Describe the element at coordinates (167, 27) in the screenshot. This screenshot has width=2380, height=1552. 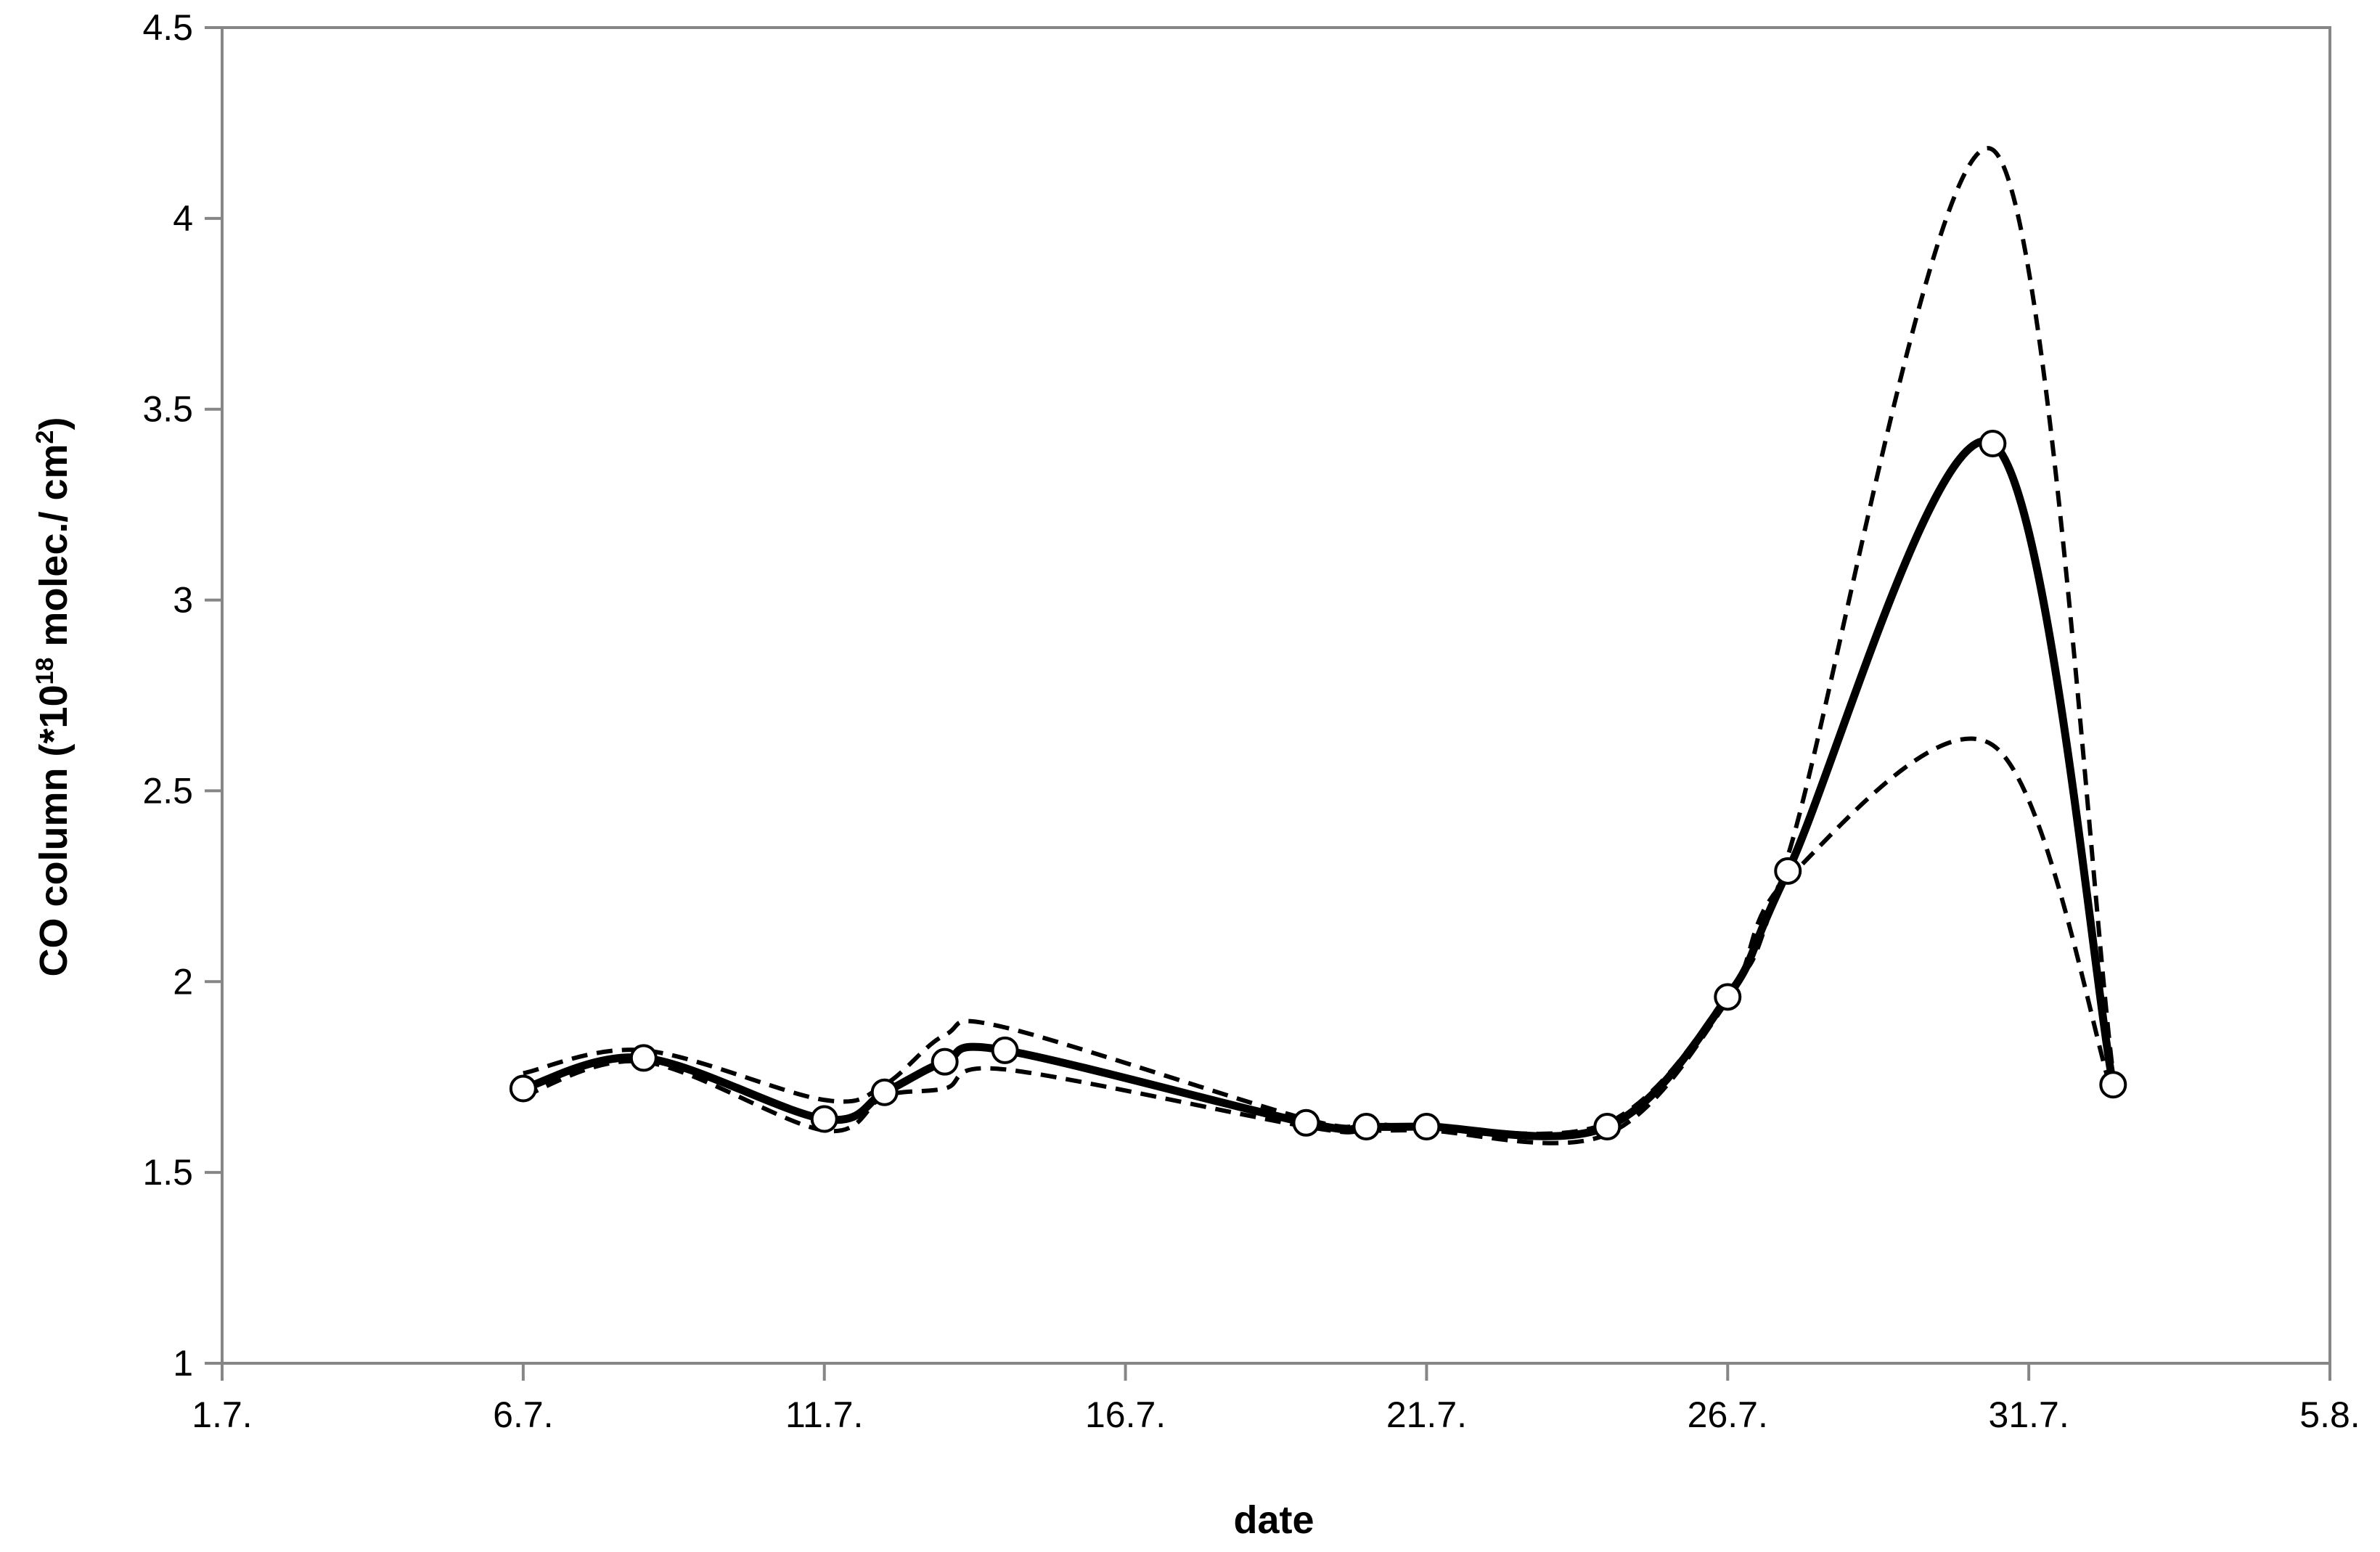
I see `y-tick-label: 4.5` at that location.